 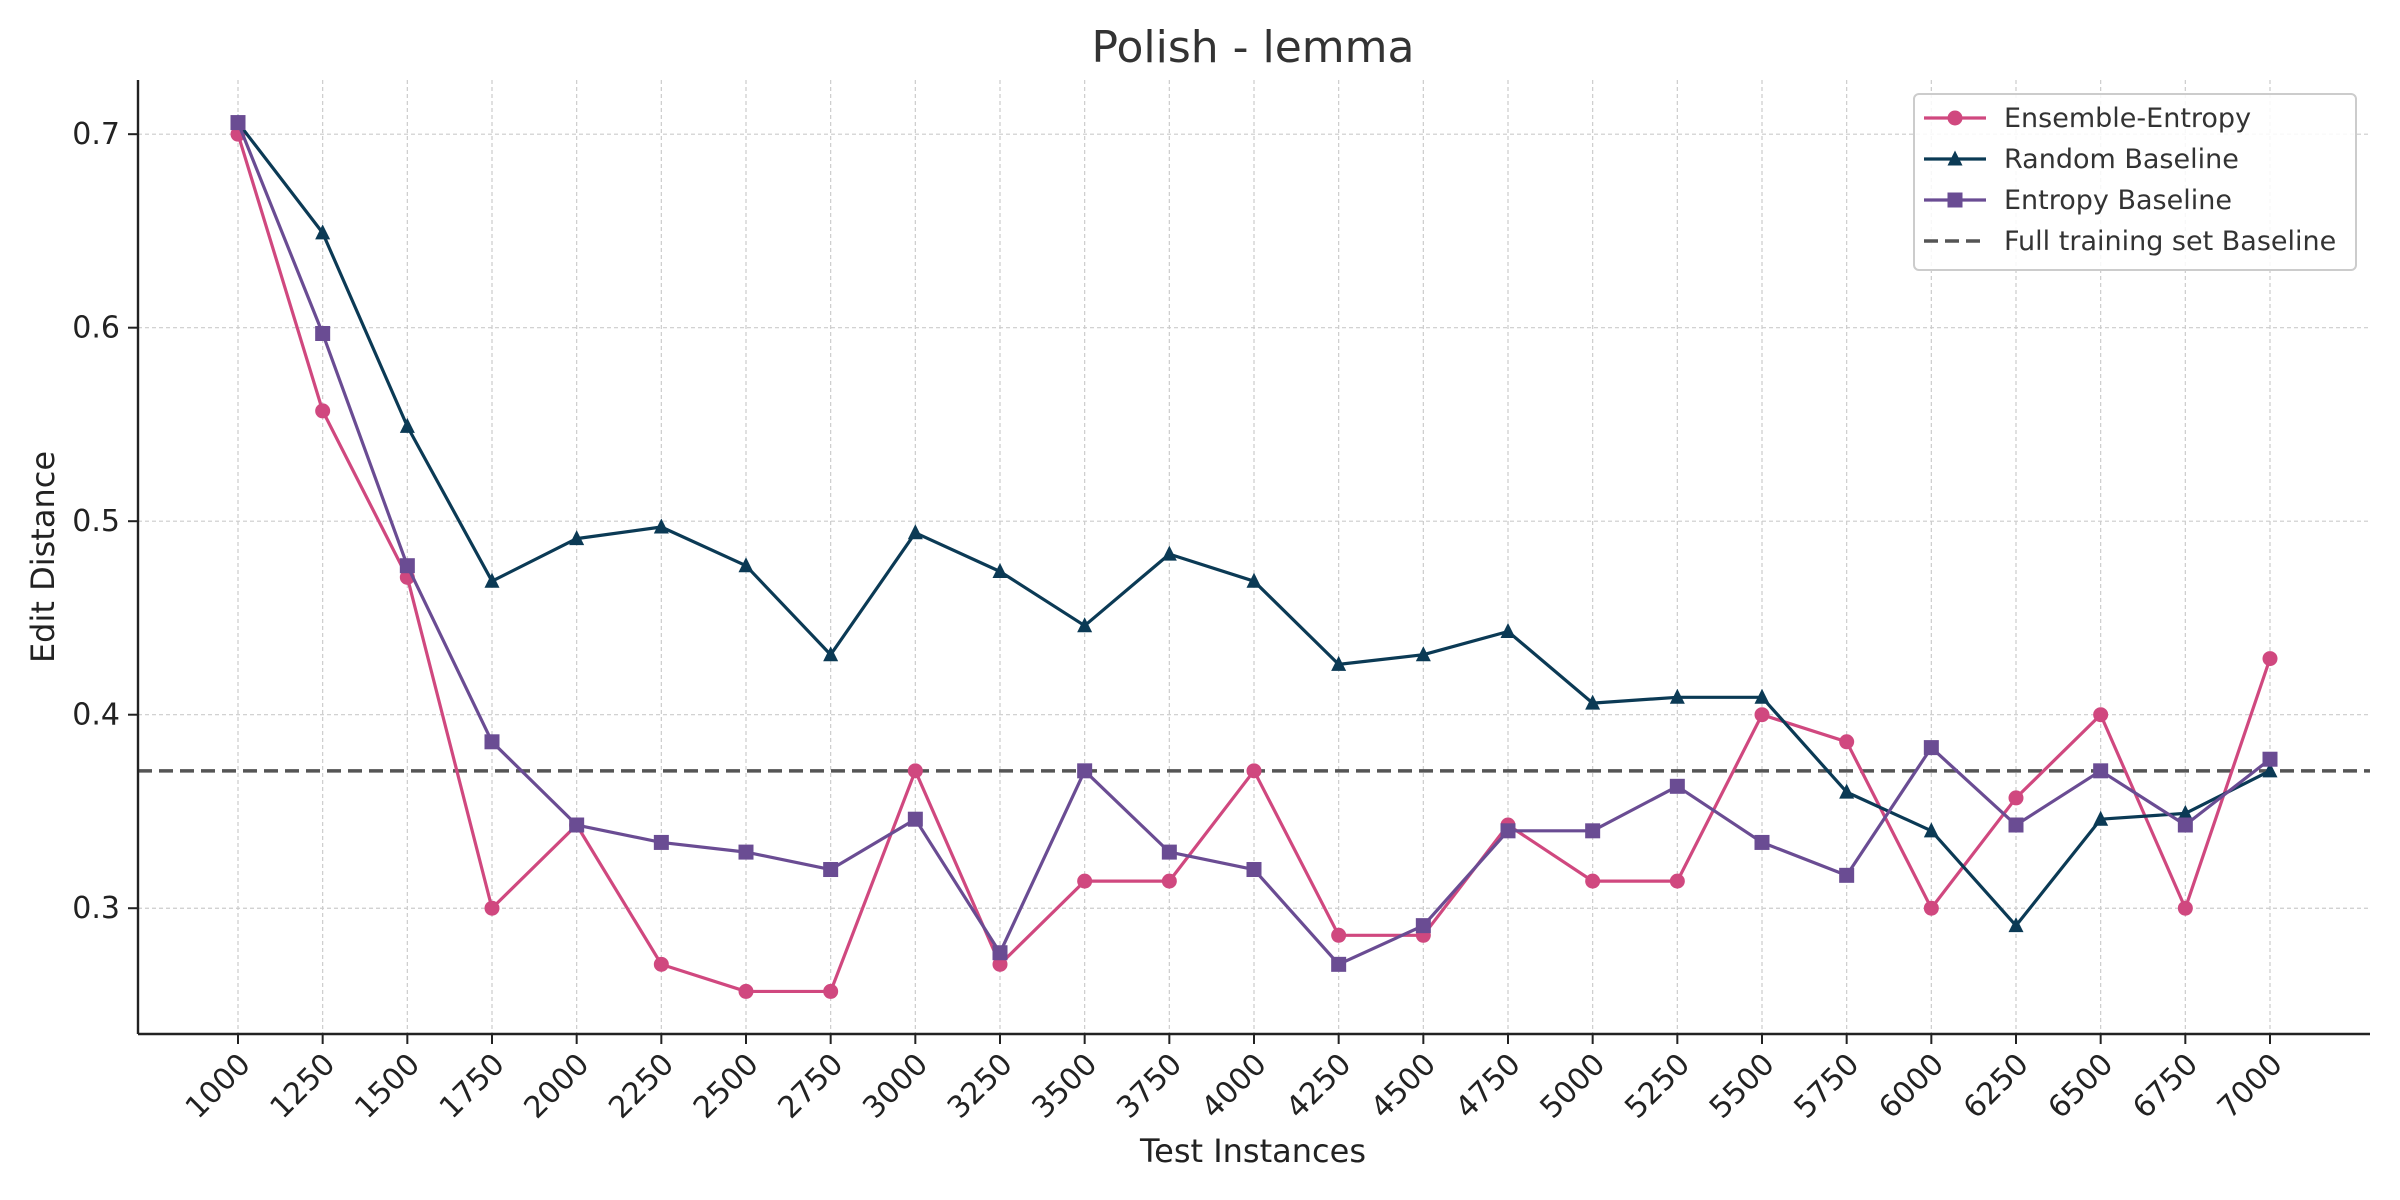 I want to click on legend-box, so click(x=2135, y=182).